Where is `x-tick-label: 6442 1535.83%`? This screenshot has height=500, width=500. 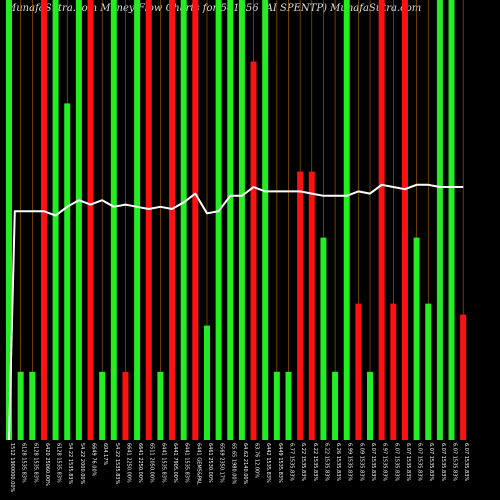 x-tick-label: 6442 1535.83% is located at coordinates (268, 463).